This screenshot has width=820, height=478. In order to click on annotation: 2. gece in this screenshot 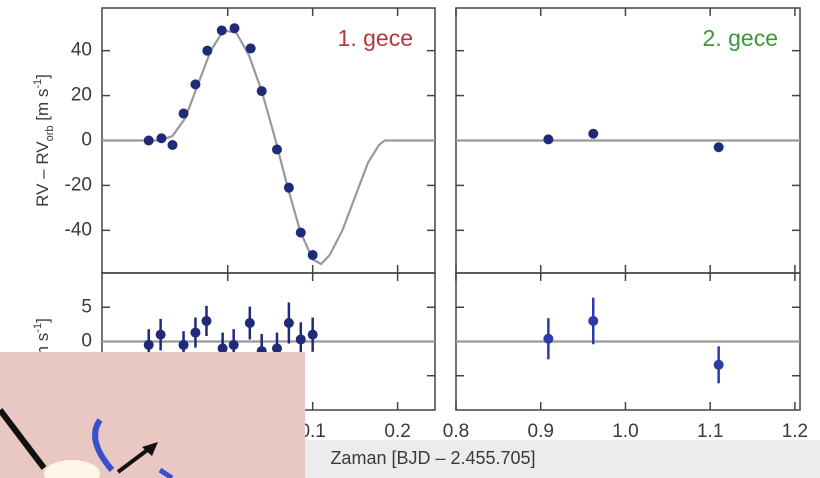, I will do `click(740, 38)`.